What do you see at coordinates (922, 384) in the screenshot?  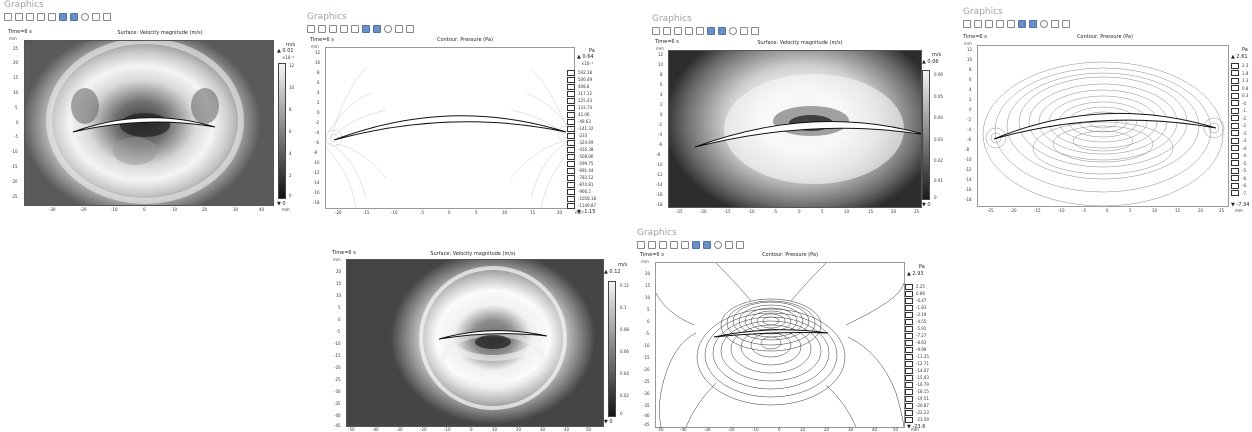 I see `contour-level-label: -16.79` at bounding box center [922, 384].